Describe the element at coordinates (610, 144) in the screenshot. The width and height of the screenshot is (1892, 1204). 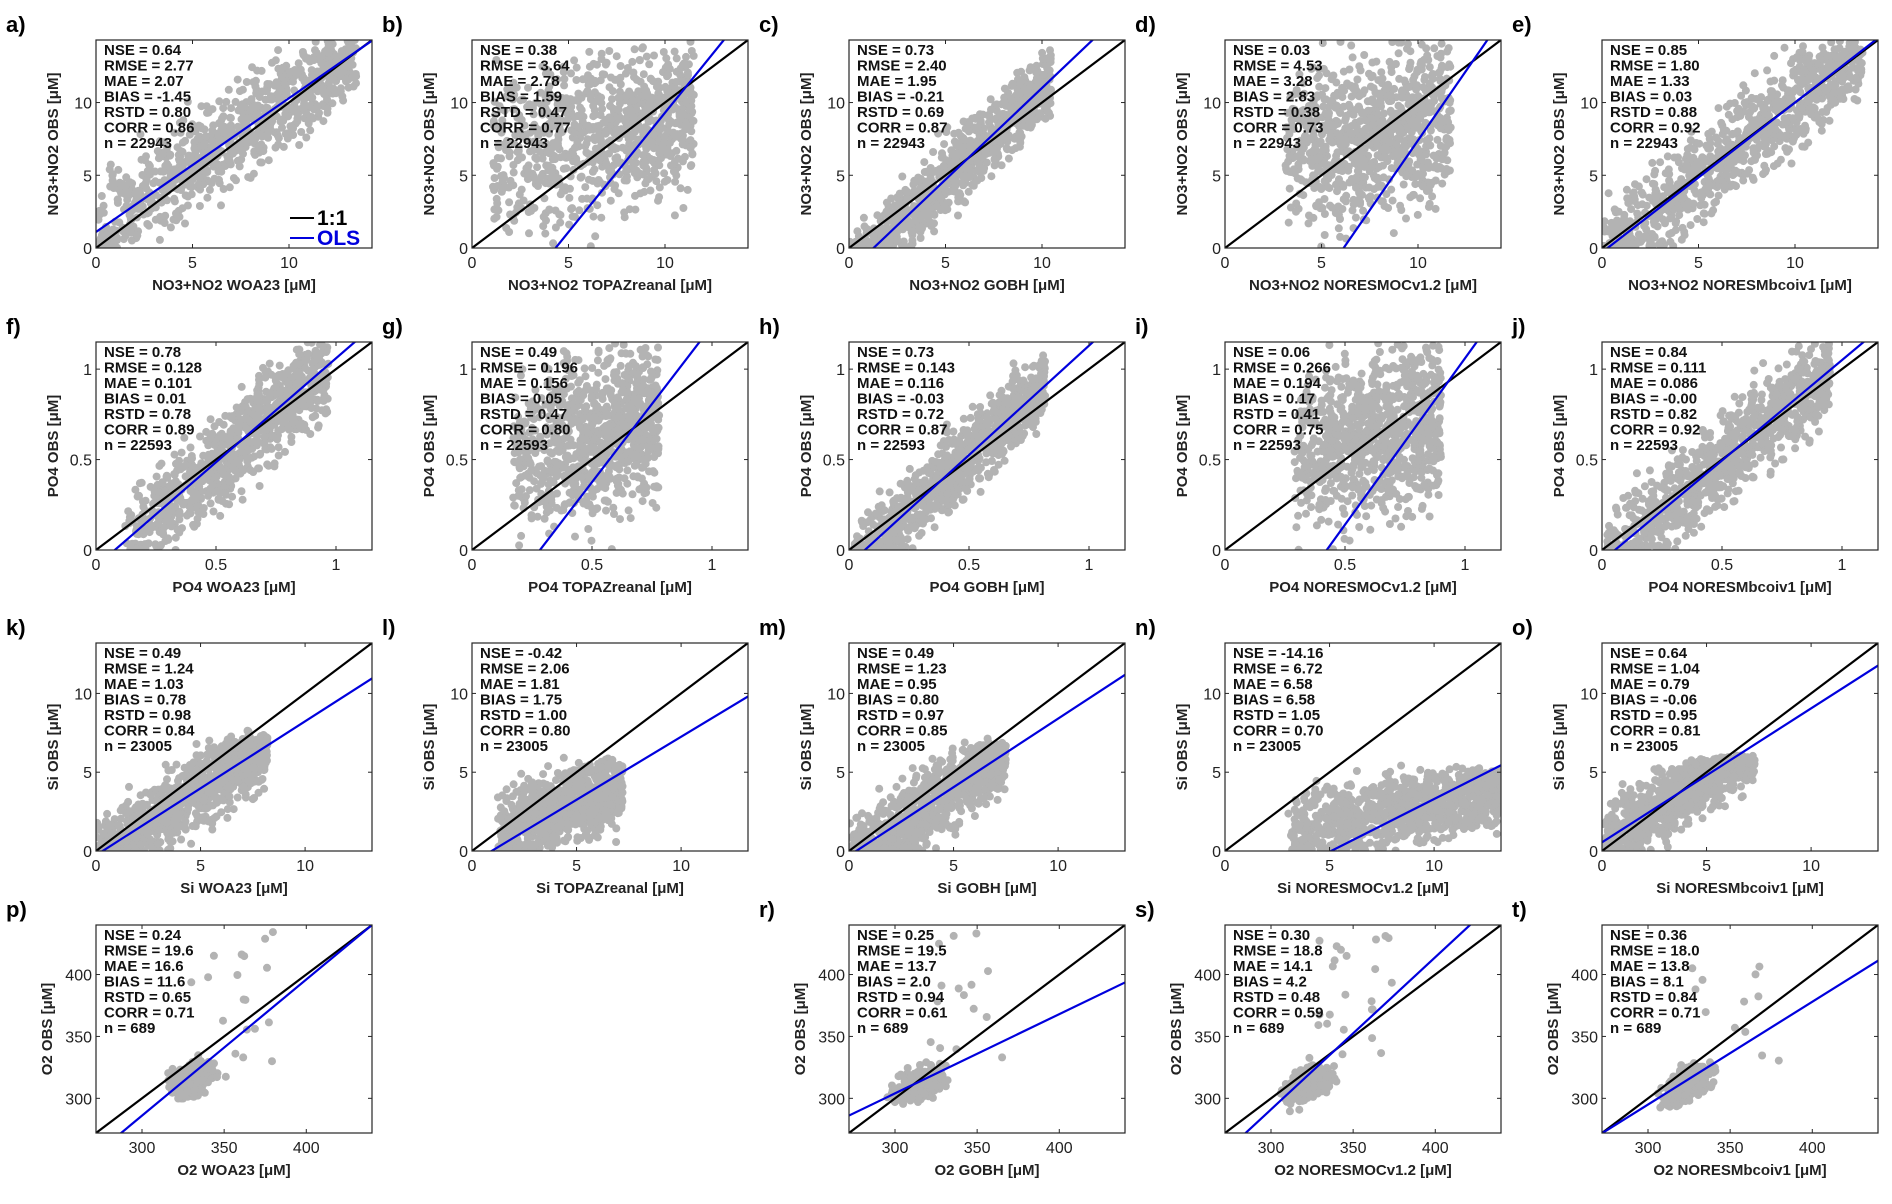
I see `one-to-one-line` at that location.